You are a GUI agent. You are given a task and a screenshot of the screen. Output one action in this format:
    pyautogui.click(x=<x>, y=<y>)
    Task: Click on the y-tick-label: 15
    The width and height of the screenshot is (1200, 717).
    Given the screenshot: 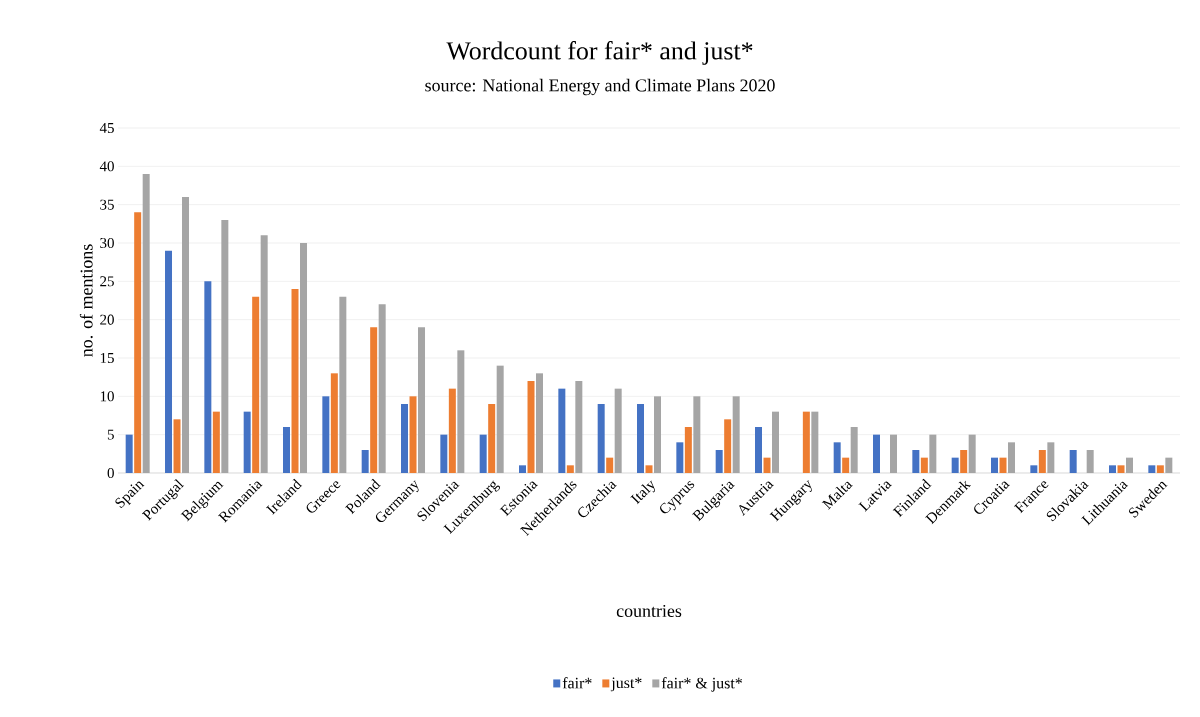 What is the action you would take?
    pyautogui.click(x=107, y=357)
    